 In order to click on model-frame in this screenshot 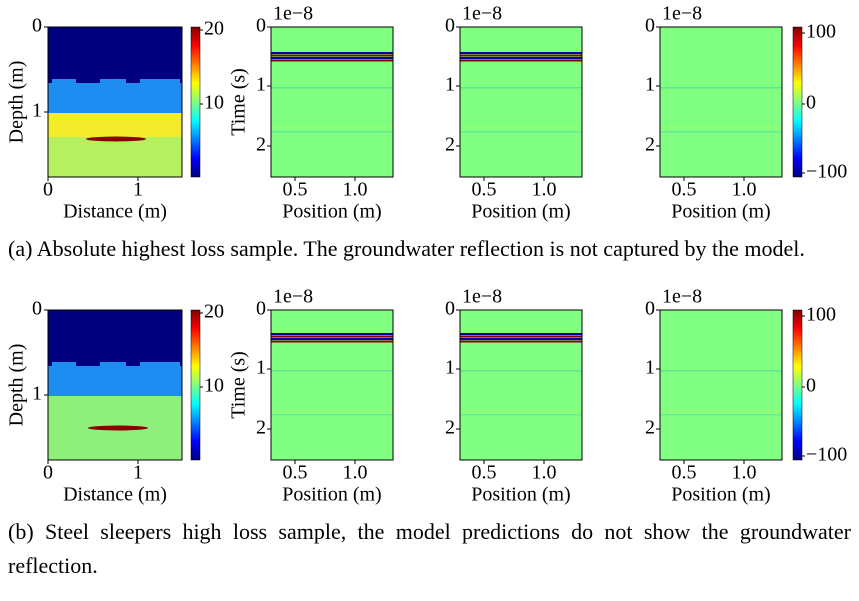, I will do `click(115, 102)`.